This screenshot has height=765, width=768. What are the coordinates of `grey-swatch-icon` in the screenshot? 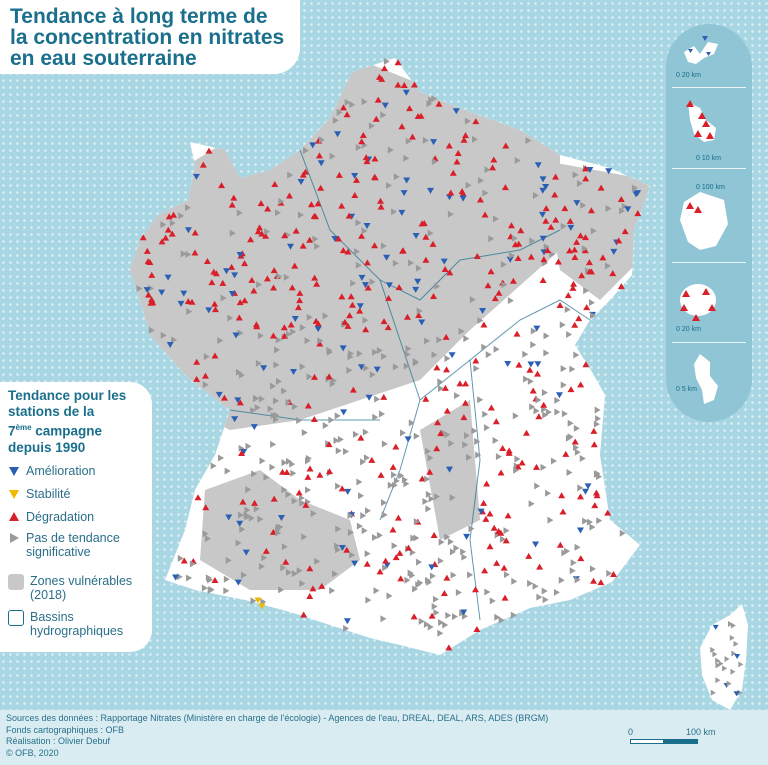 It's located at (16, 582).